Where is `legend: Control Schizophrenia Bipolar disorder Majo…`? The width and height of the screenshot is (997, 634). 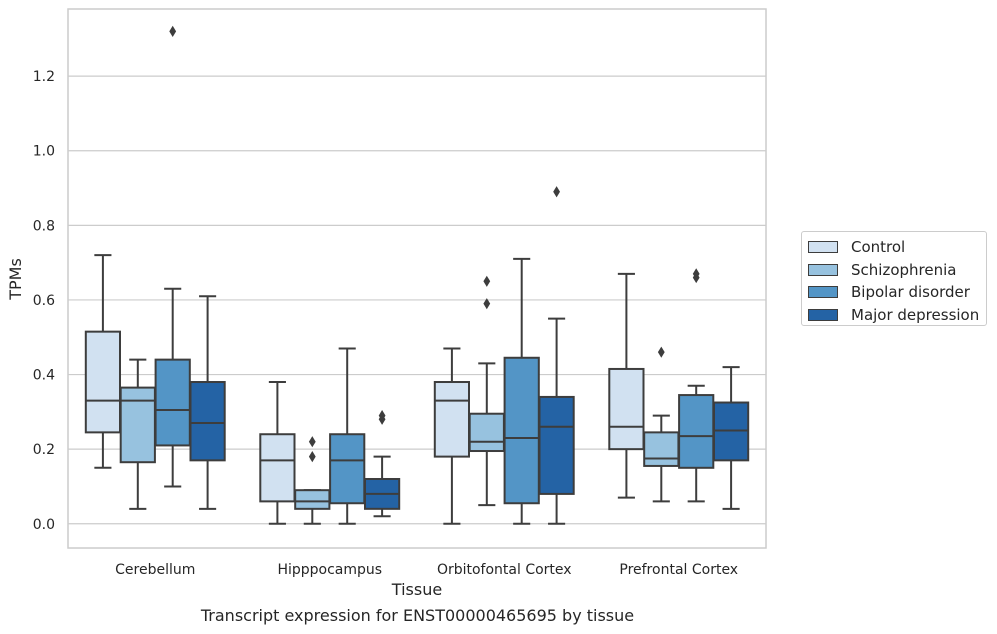 legend: Control Schizophrenia Bipolar disorder Majo… is located at coordinates (894, 278).